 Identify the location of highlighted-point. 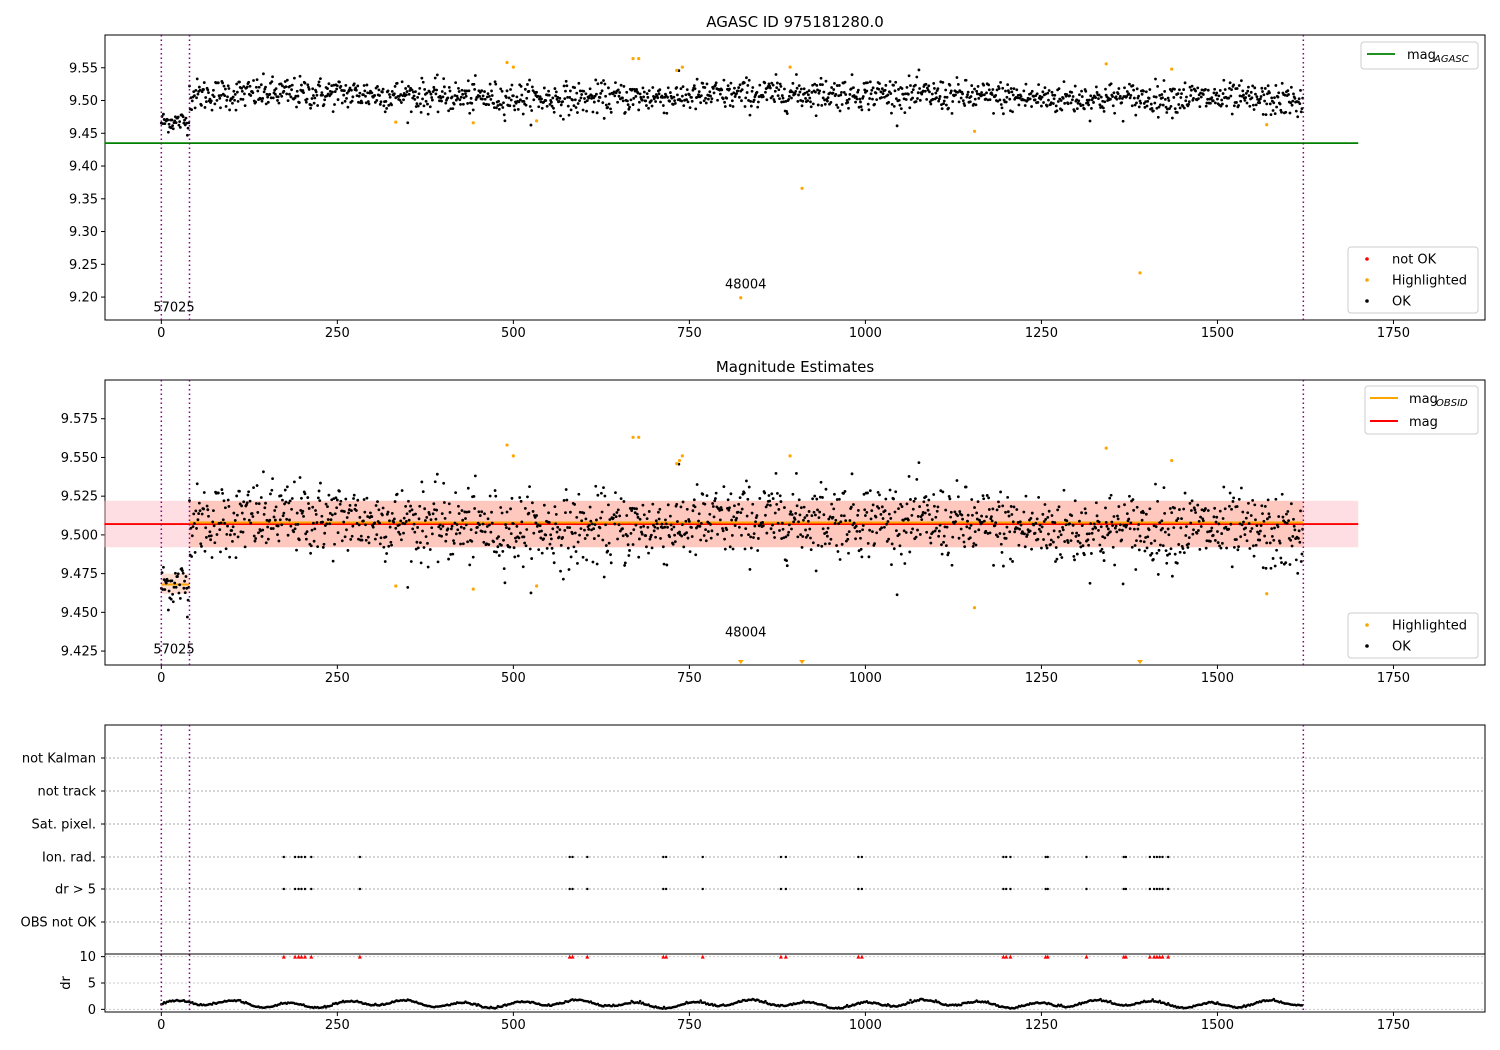
(1172, 69).